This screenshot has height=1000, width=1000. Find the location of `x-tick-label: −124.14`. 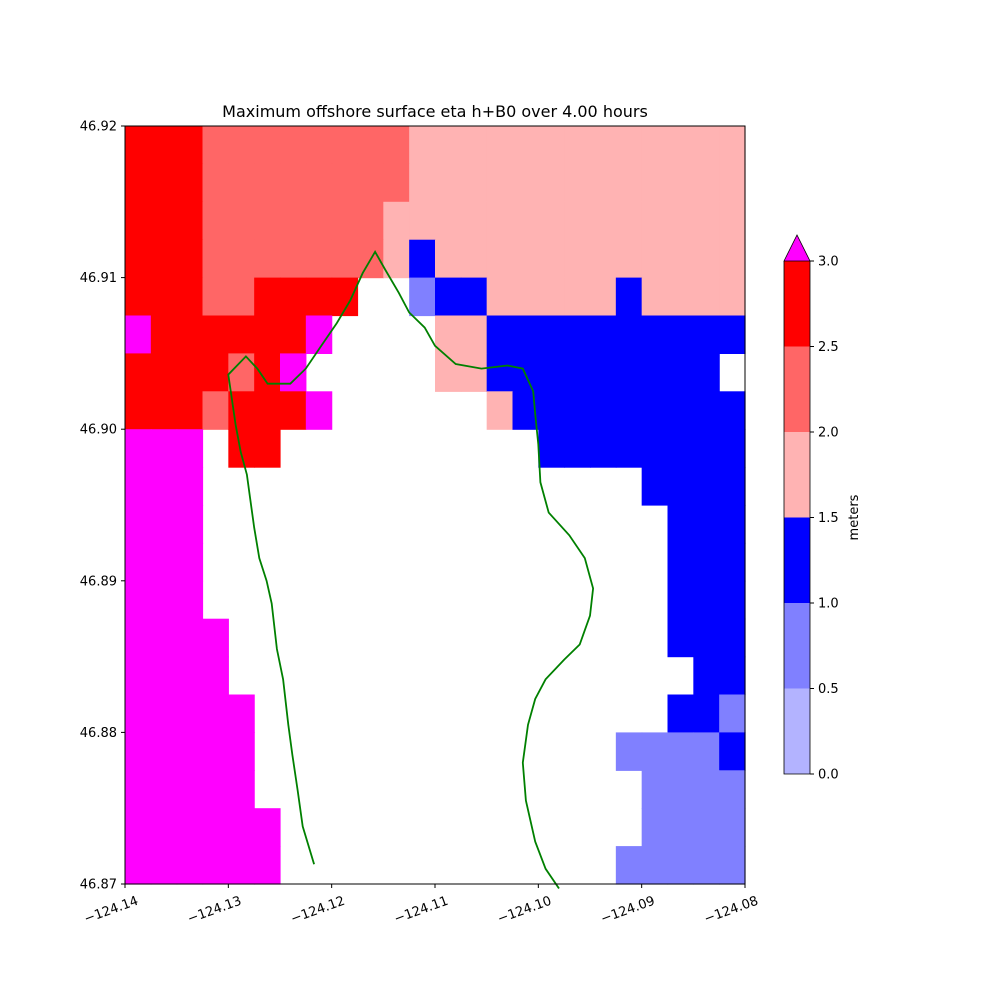

x-tick-label: −124.14 is located at coordinates (111, 910).